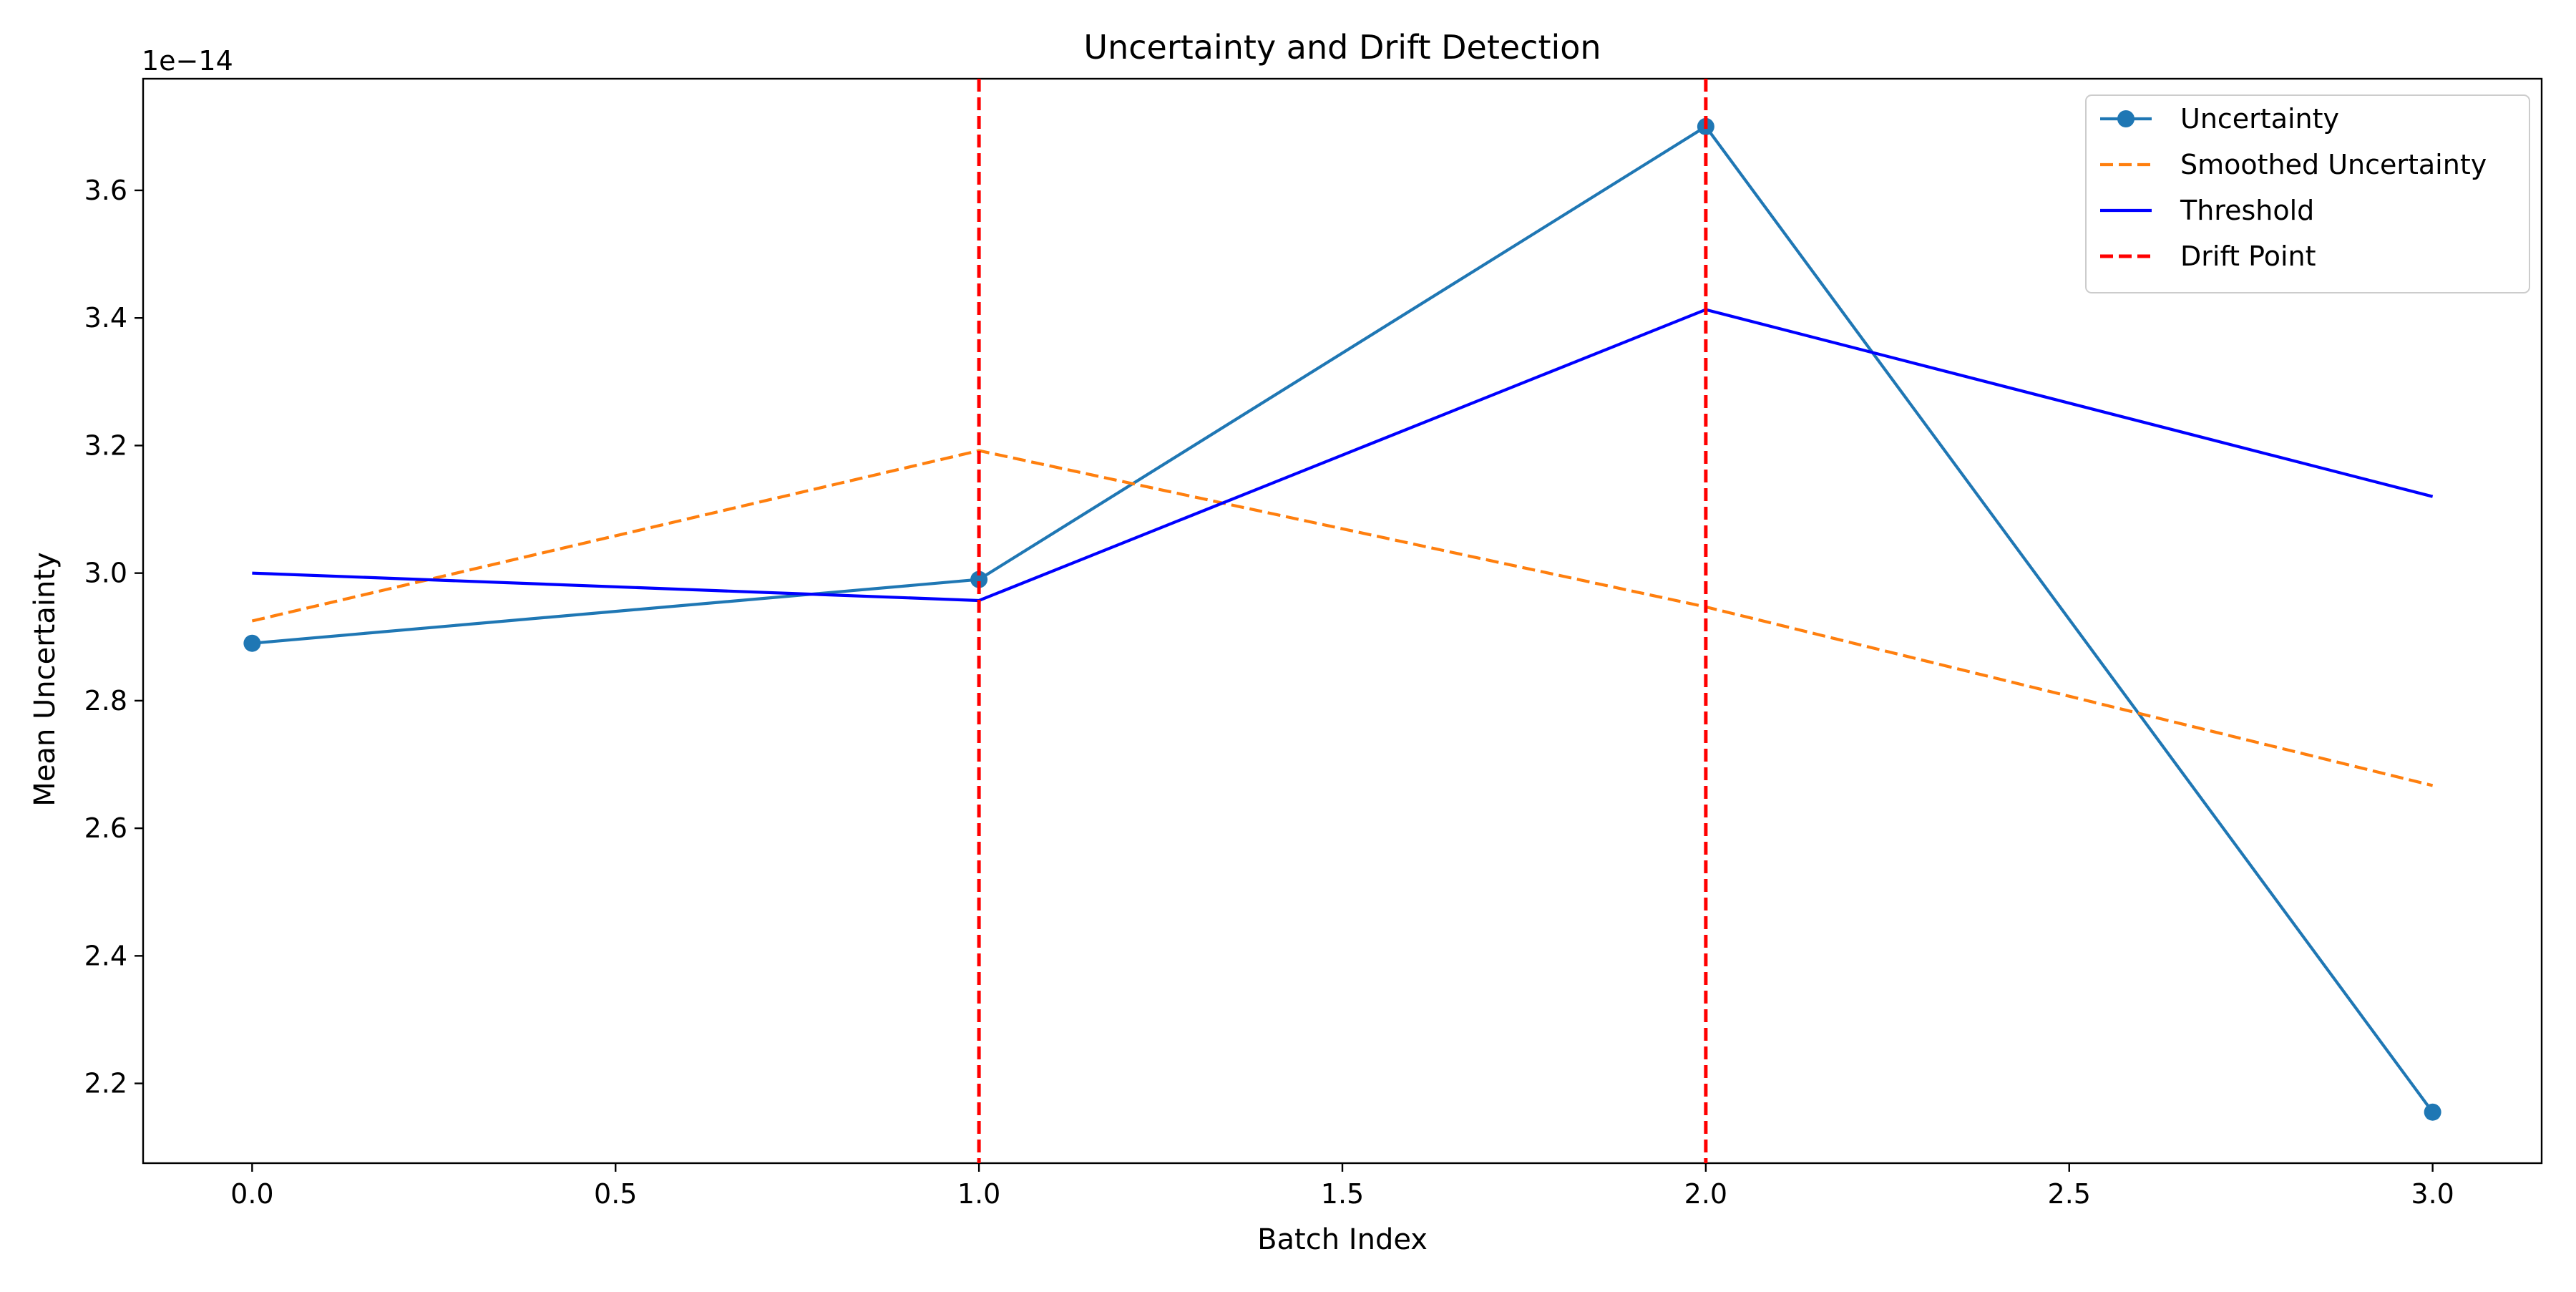 This screenshot has height=1292, width=2576. What do you see at coordinates (2307, 193) in the screenshot?
I see `legend-box` at bounding box center [2307, 193].